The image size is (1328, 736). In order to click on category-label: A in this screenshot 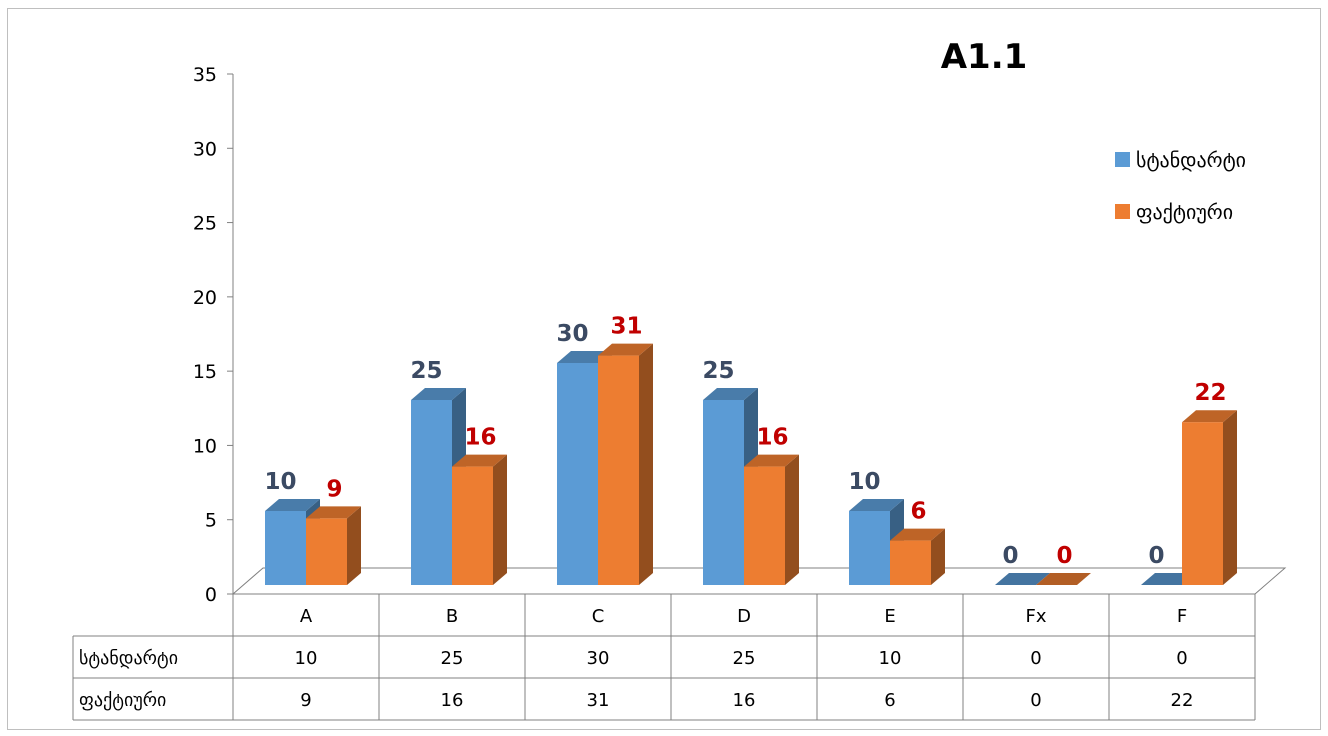, I will do `click(306, 616)`.